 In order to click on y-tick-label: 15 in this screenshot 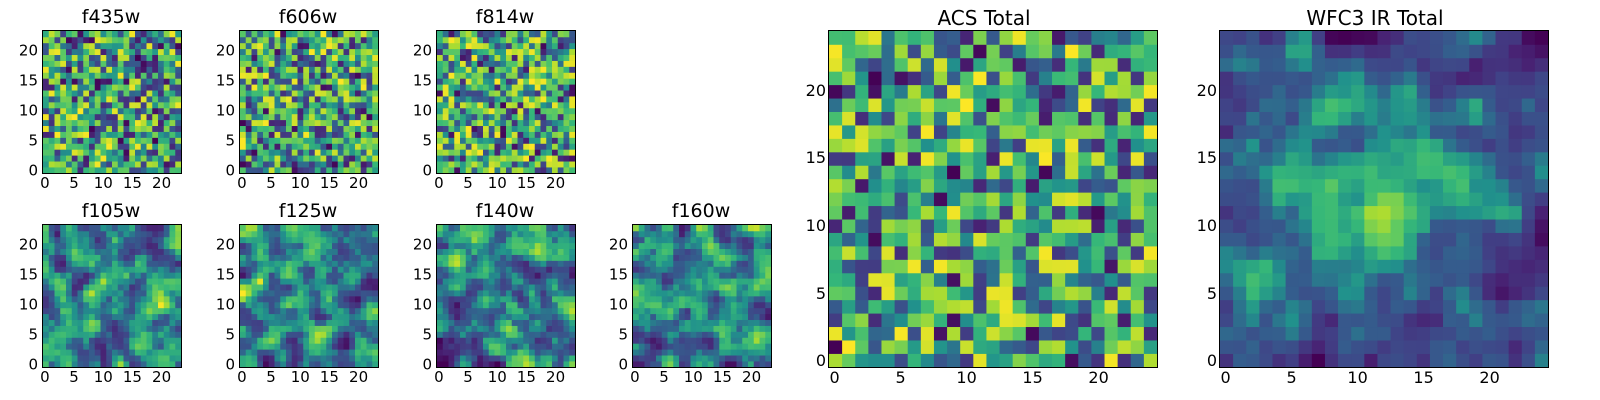, I will do `click(815, 158)`.